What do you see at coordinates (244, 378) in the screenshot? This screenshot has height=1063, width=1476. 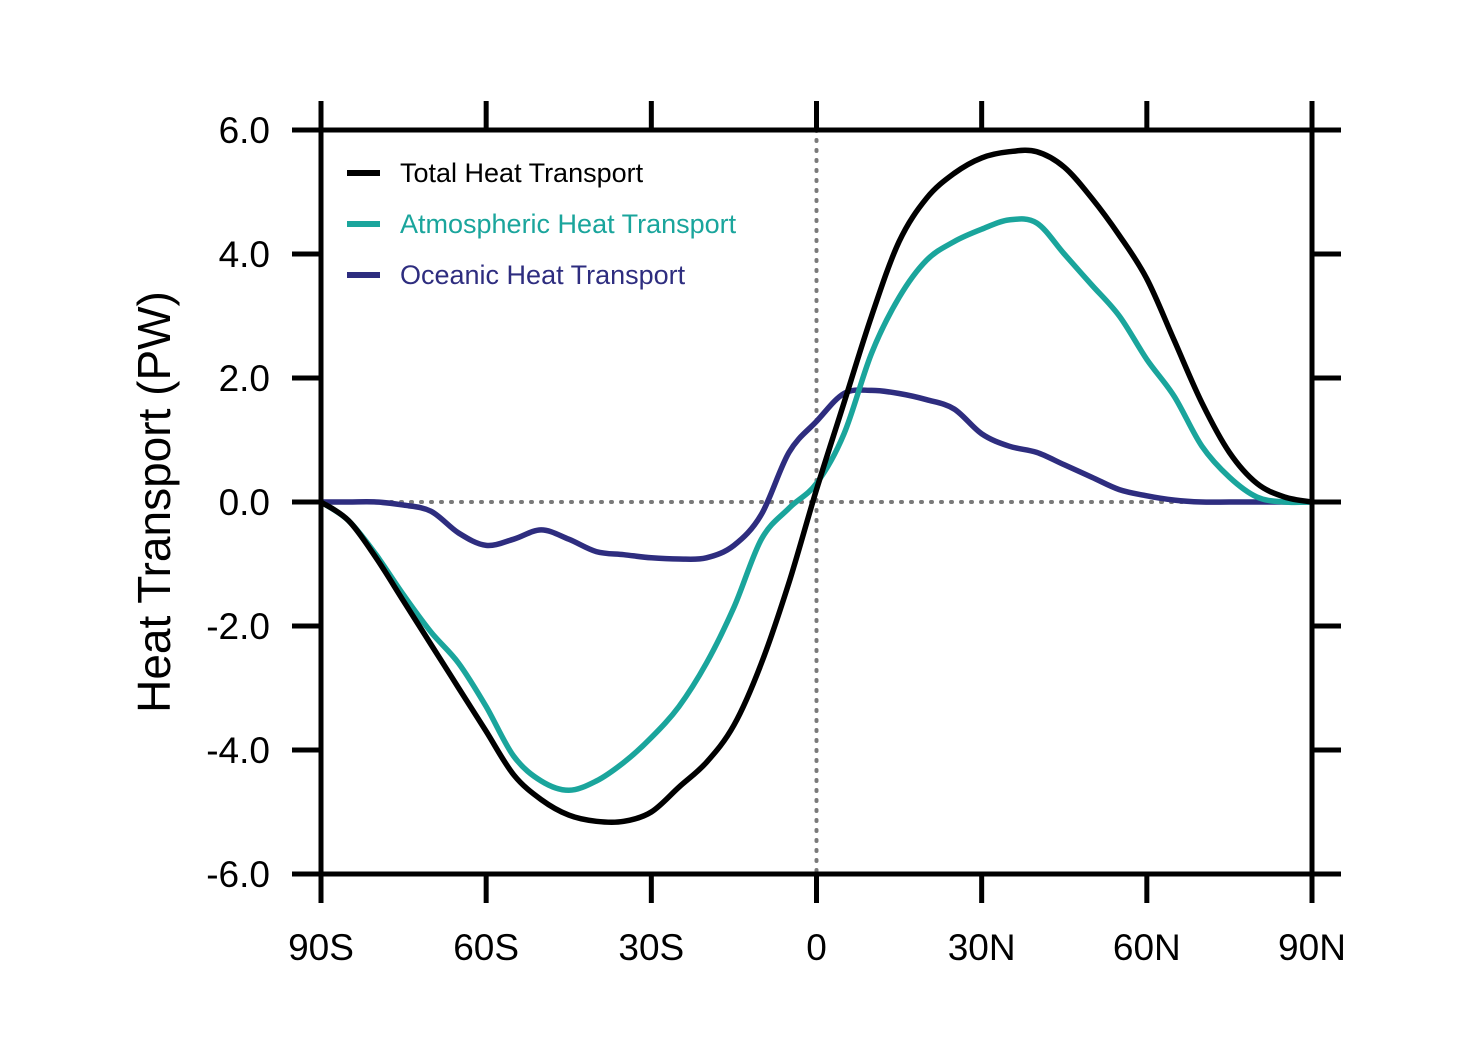 I see `y-tick-label: 2.0` at bounding box center [244, 378].